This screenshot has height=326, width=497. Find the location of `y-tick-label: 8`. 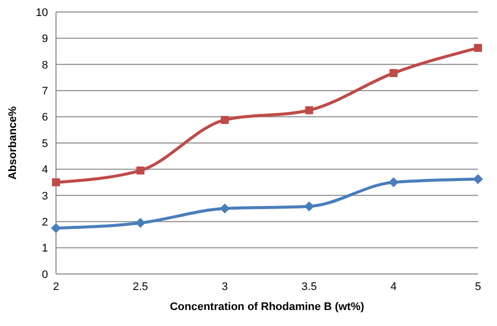

y-tick-label: 8 is located at coordinates (45, 65).